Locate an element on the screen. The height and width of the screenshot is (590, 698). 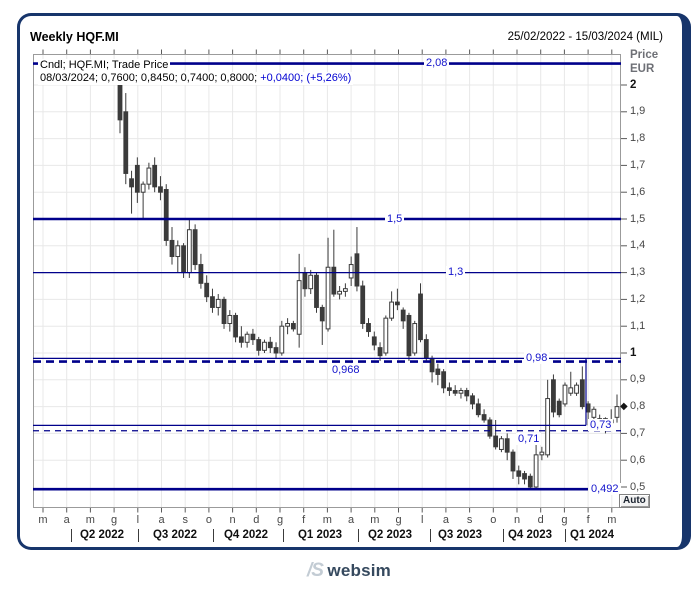
page-title: Weekly HQF.MI is located at coordinates (74, 37).